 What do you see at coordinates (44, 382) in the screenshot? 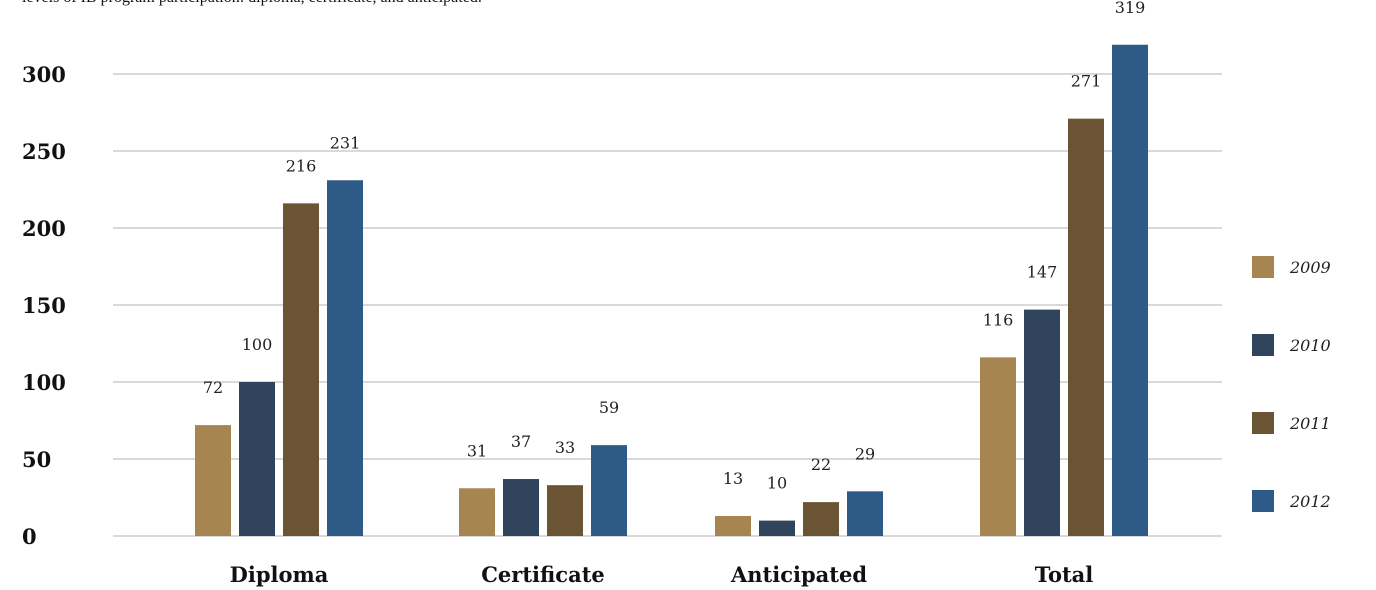
I see `y-tick-label: 100` at bounding box center [44, 382].